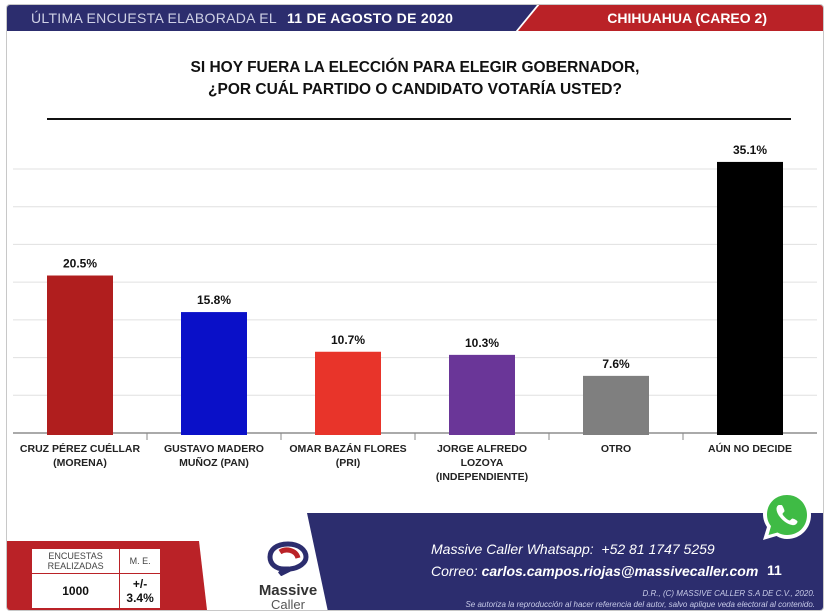  Describe the element at coordinates (787, 515) in the screenshot. I see `whatsapp-icon` at that location.